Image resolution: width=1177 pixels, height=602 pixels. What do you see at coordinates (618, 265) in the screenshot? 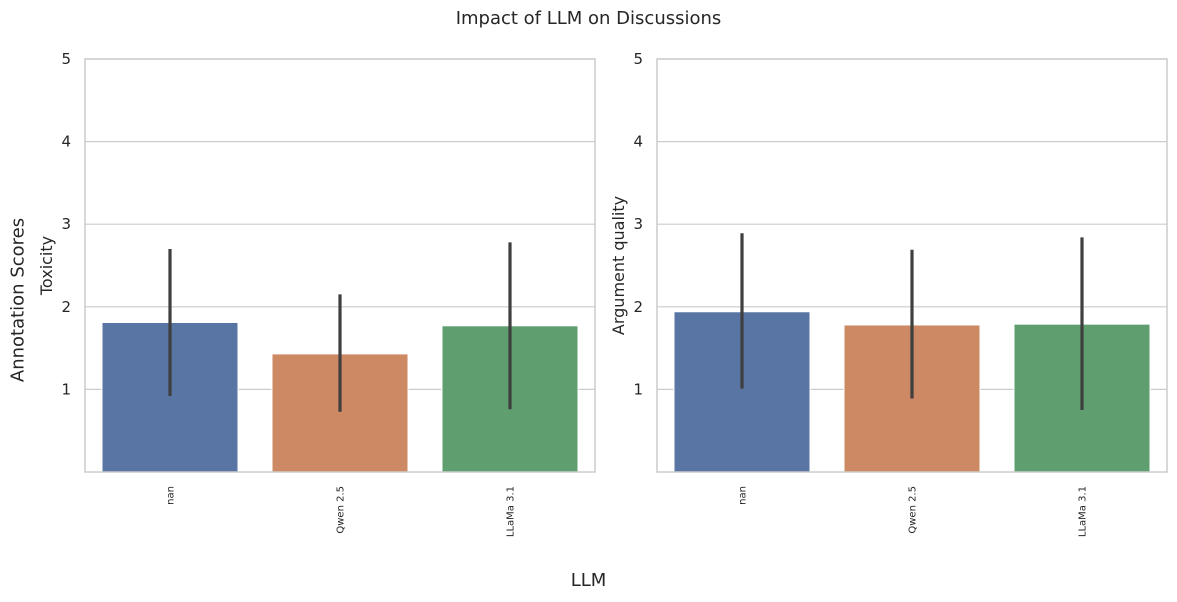
I see `y-axis-label: Argument quality` at bounding box center [618, 265].